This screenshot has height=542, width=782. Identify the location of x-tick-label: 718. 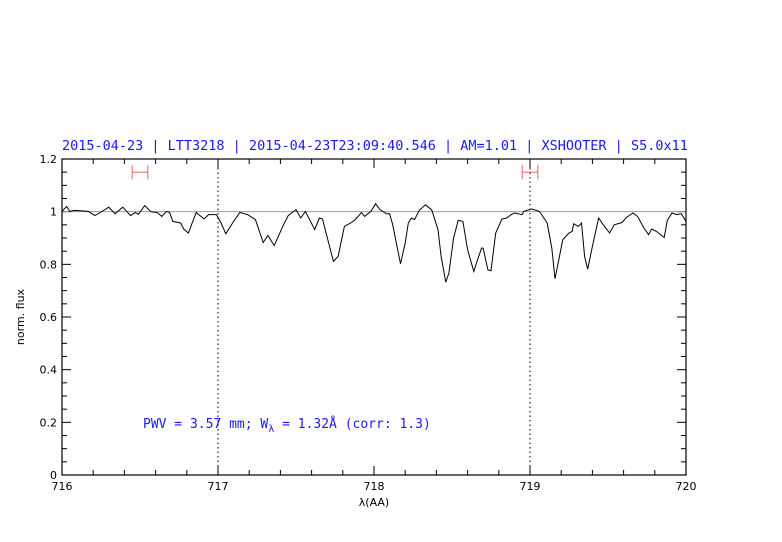
(374, 486).